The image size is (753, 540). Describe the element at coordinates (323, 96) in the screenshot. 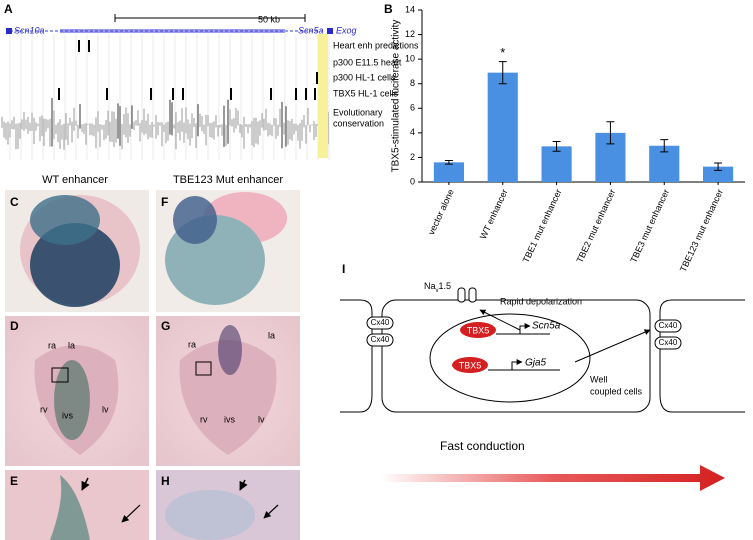

I see `highlight` at that location.